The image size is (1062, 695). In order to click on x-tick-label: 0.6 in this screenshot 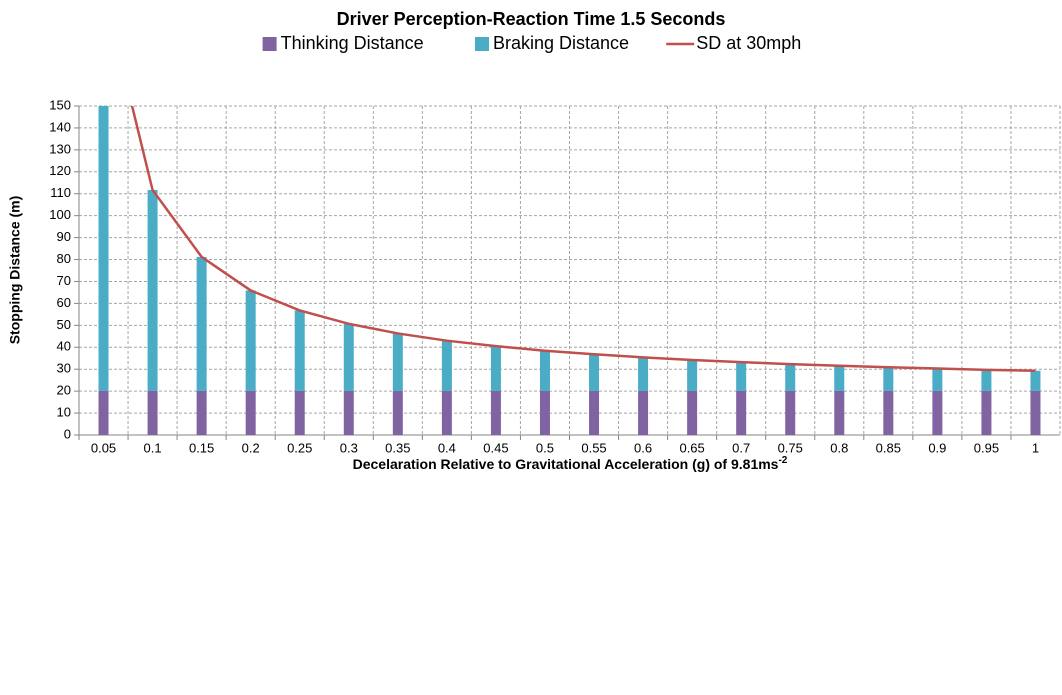, I will do `click(643, 447)`.